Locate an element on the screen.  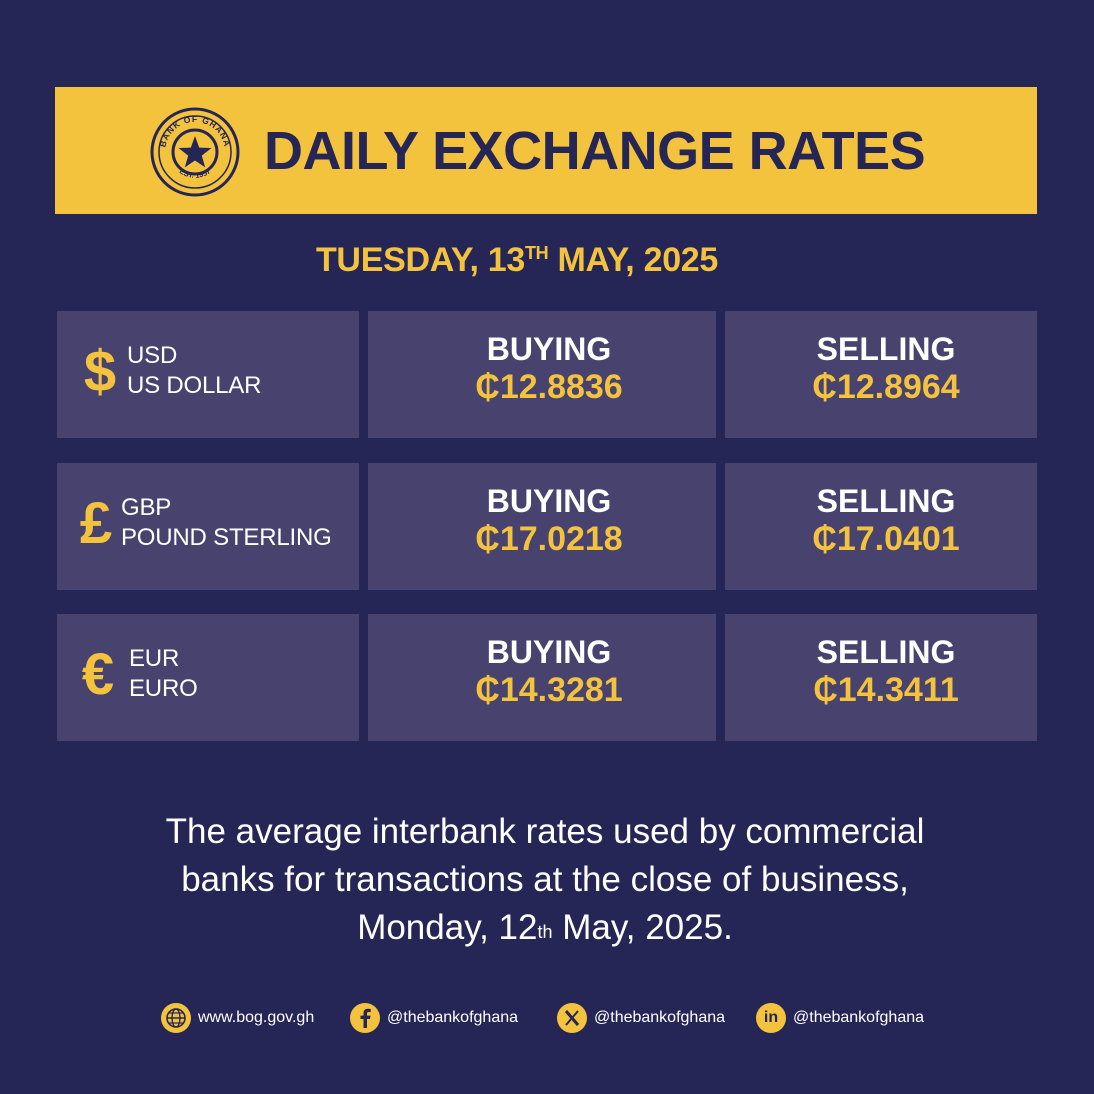
pound-icon: £ is located at coordinates (96, 523).